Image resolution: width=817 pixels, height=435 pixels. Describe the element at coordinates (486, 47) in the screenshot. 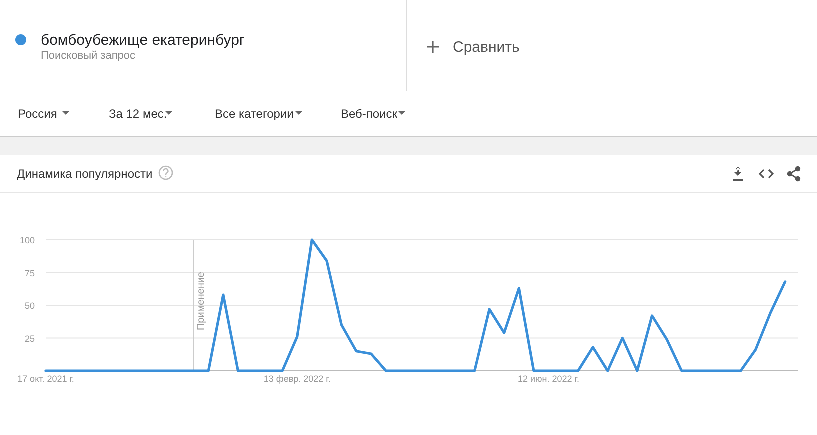

I see `text: Сравнить` at that location.